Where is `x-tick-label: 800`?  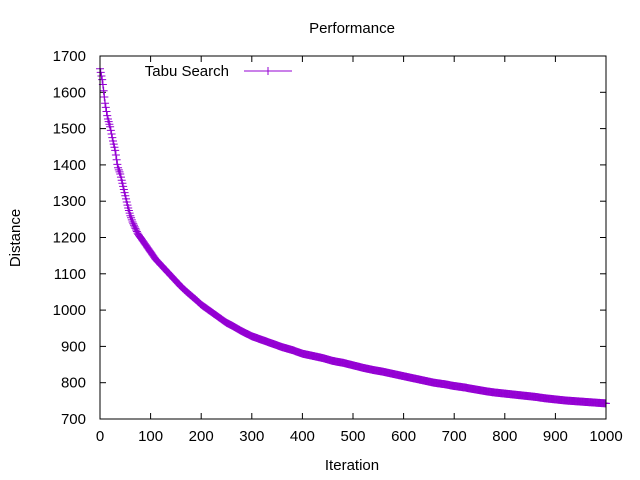
x-tick-label: 800 is located at coordinates (504, 436).